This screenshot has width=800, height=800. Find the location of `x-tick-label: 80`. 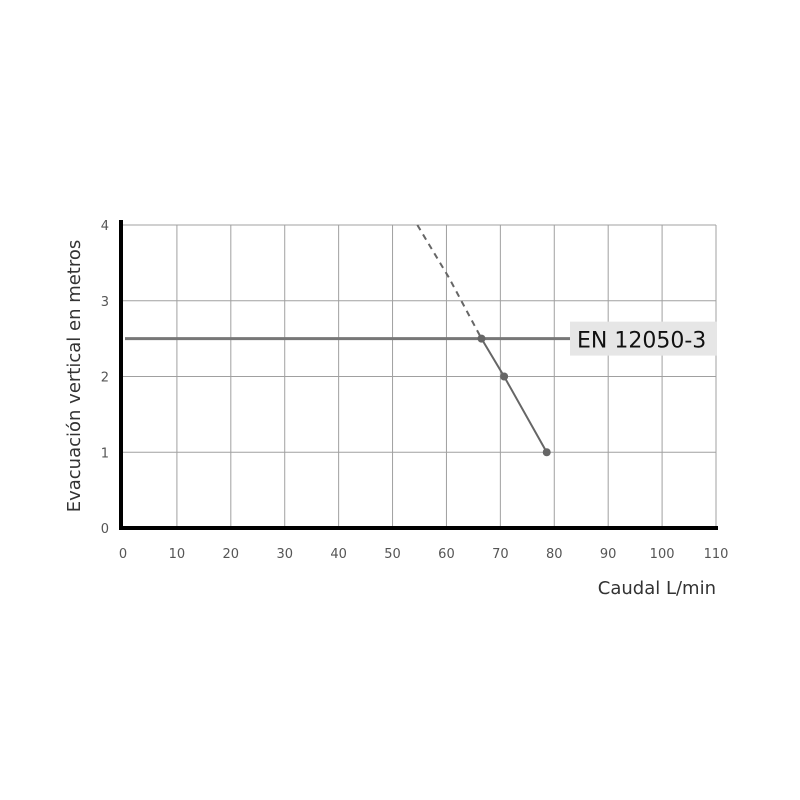

x-tick-label: 80 is located at coordinates (554, 554).